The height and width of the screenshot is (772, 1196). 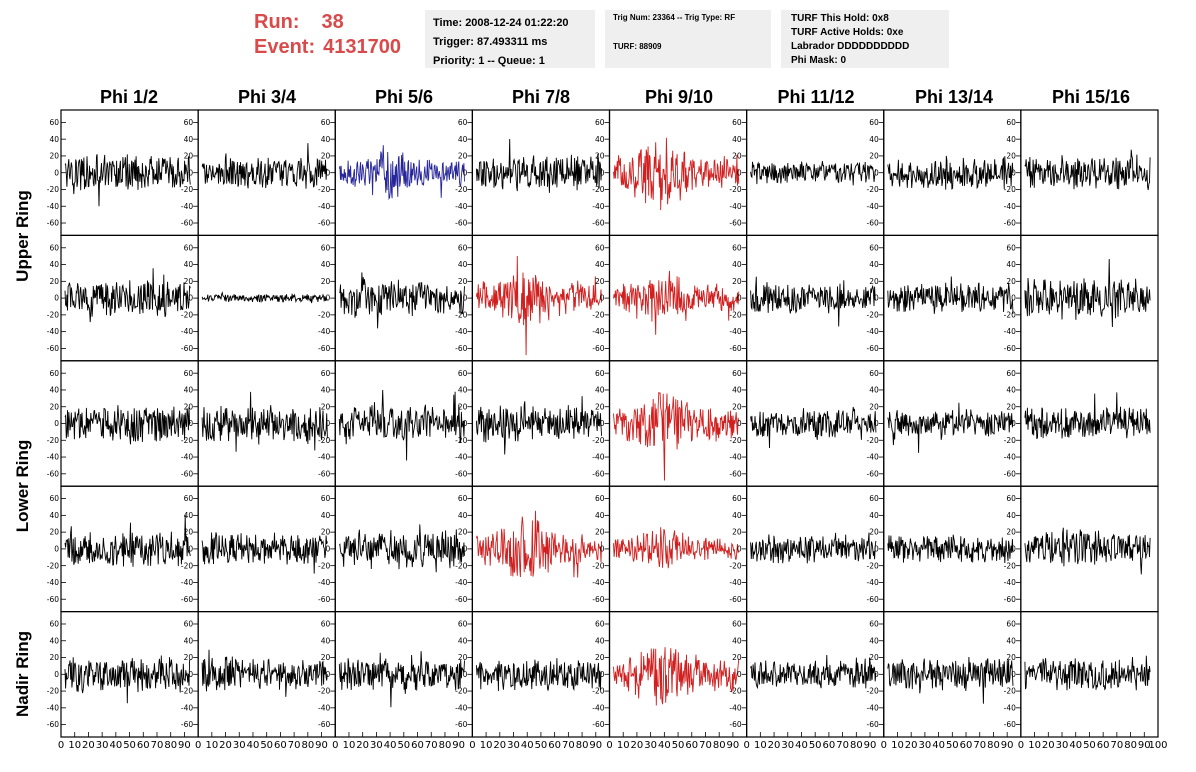 What do you see at coordinates (501, 23) in the screenshot?
I see `time-text: Time: 2008-12-24 01:22:20` at bounding box center [501, 23].